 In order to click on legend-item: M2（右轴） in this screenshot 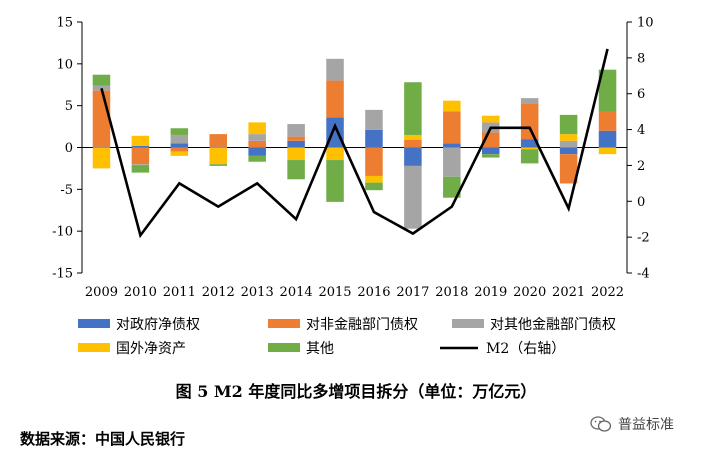, I will do `click(502, 349)`.